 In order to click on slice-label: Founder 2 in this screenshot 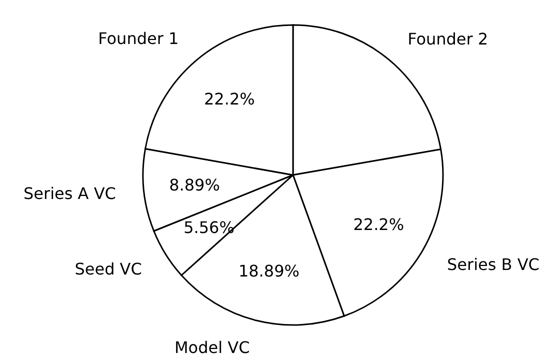, I will do `click(448, 38)`.